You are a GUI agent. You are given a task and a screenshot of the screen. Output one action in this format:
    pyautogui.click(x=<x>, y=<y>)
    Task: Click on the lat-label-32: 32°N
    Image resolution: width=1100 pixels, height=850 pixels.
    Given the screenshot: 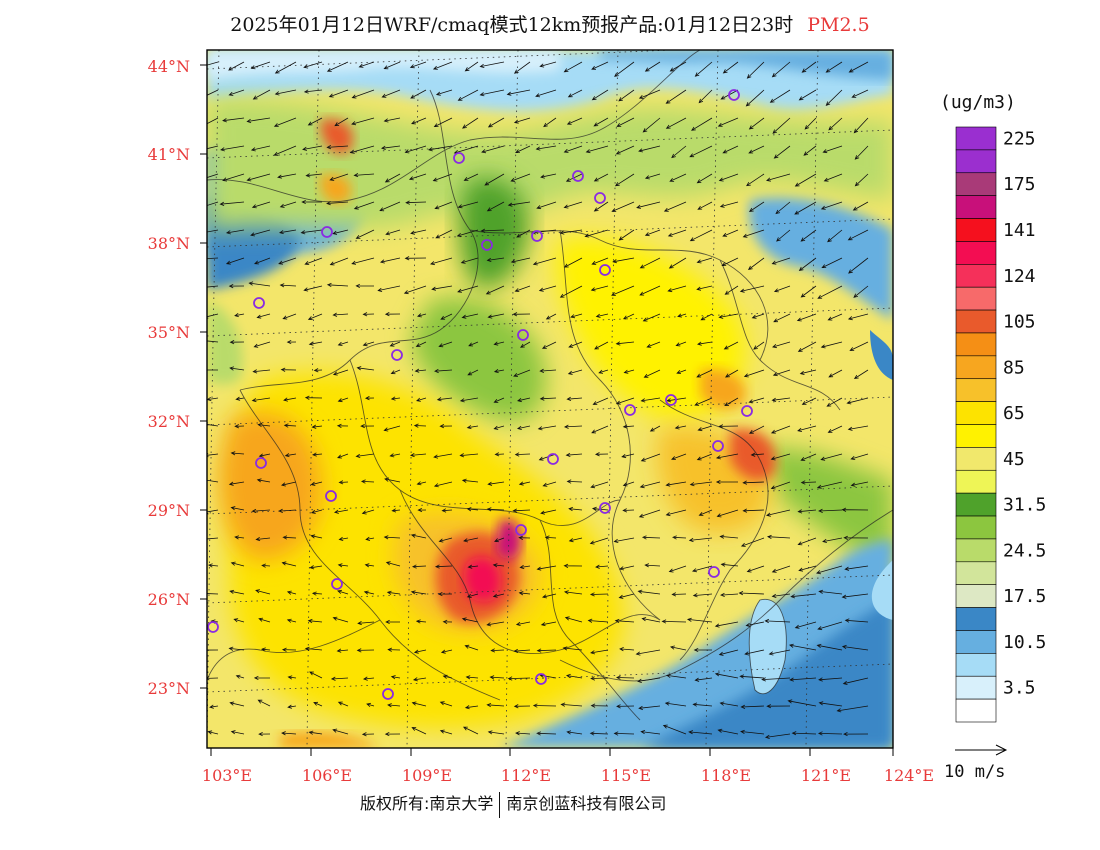 What is the action you would take?
    pyautogui.click(x=169, y=421)
    